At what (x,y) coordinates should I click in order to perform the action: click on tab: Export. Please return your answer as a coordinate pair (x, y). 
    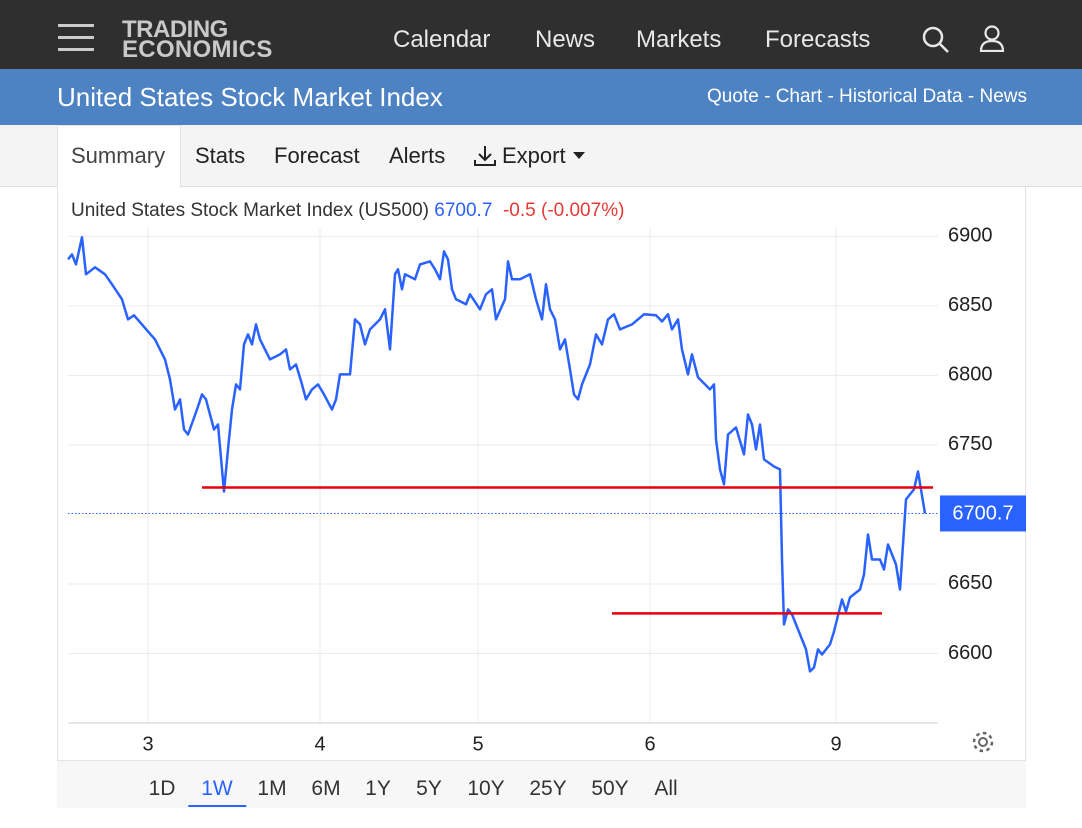
    Looking at the image, I should click on (534, 155).